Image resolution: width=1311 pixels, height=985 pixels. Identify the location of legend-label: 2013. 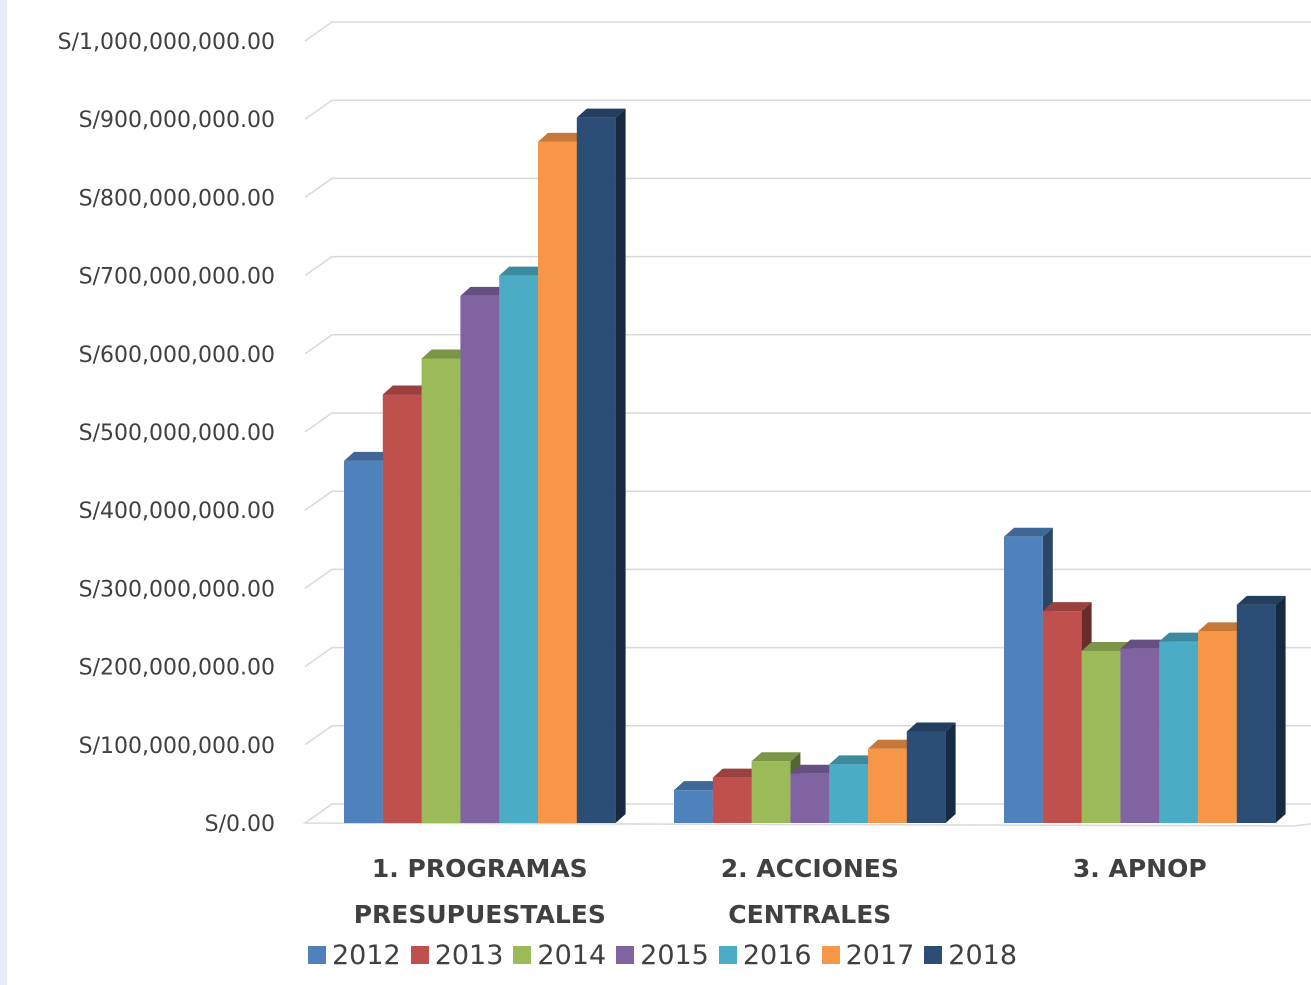
(469, 955).